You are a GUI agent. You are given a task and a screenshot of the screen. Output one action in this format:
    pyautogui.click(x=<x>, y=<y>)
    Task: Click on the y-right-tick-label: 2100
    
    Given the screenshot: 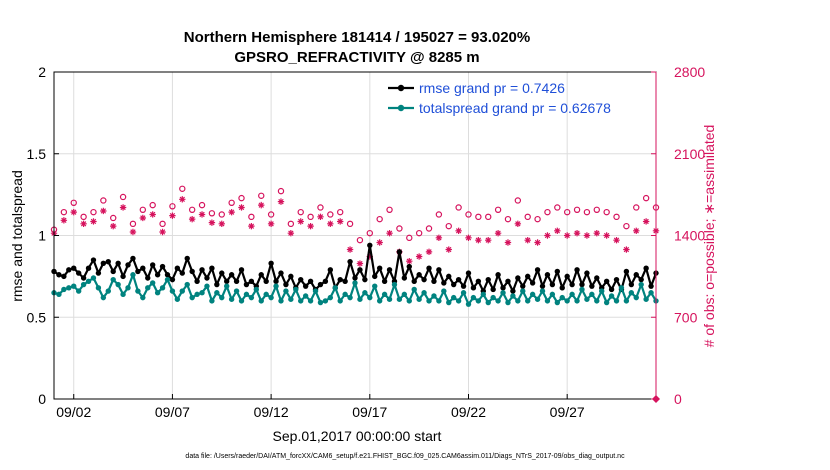 What is the action you would take?
    pyautogui.click(x=689, y=154)
    